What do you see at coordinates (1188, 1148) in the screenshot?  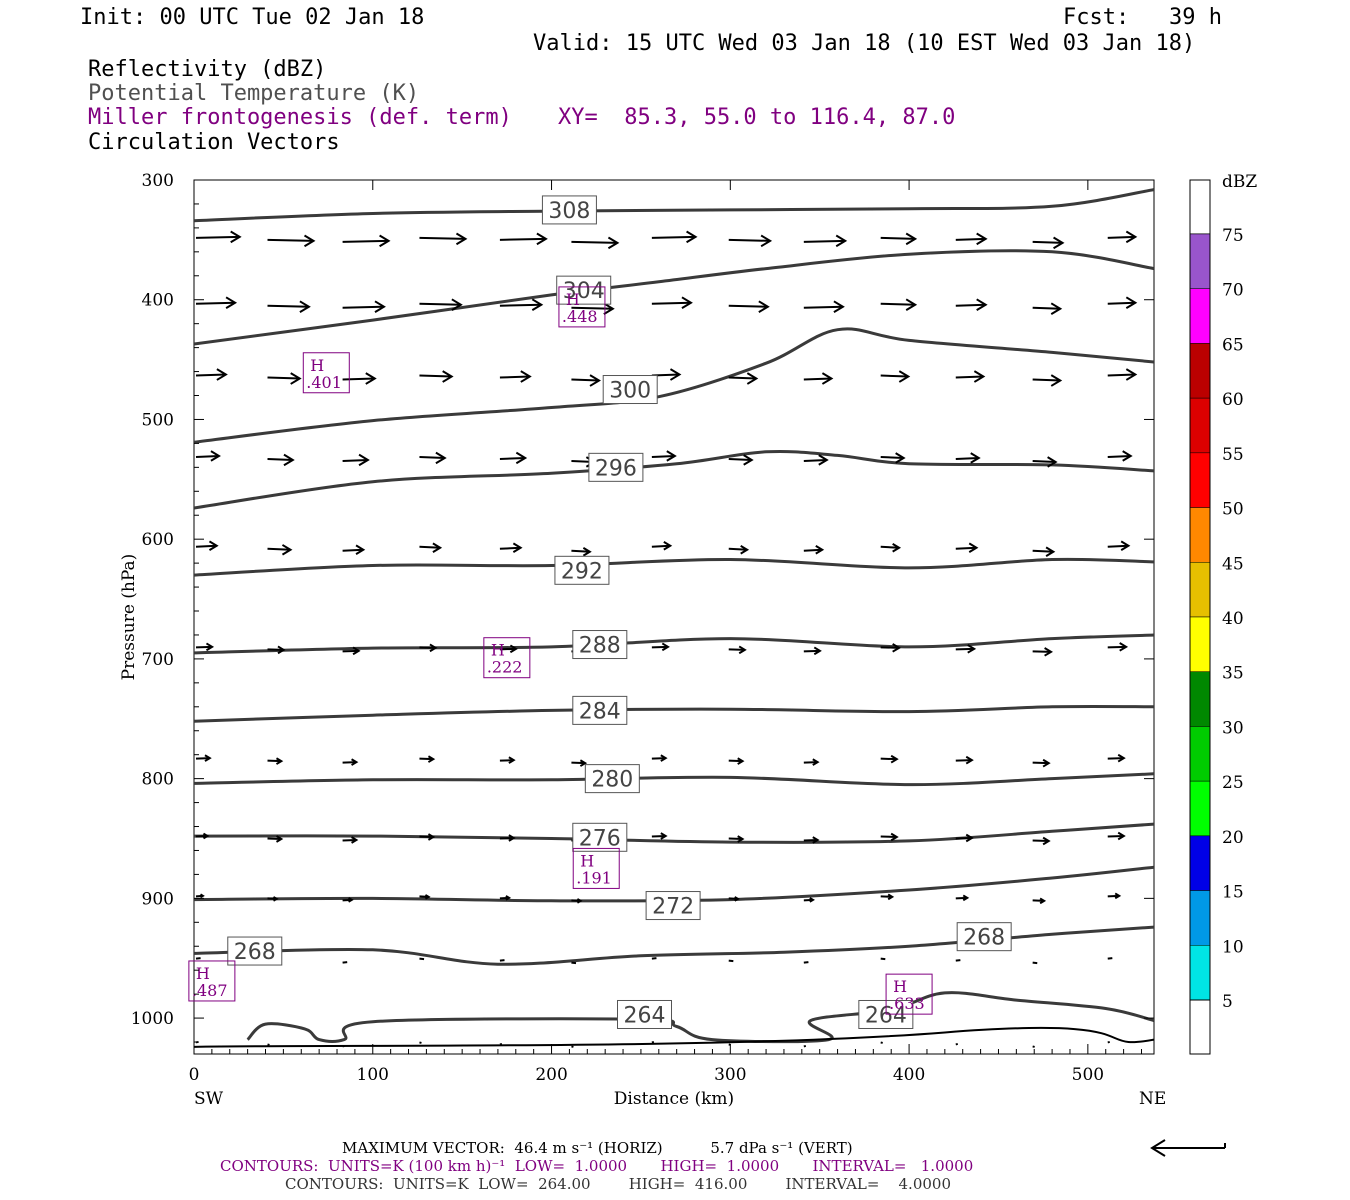 I see `reference-vector-icon` at bounding box center [1188, 1148].